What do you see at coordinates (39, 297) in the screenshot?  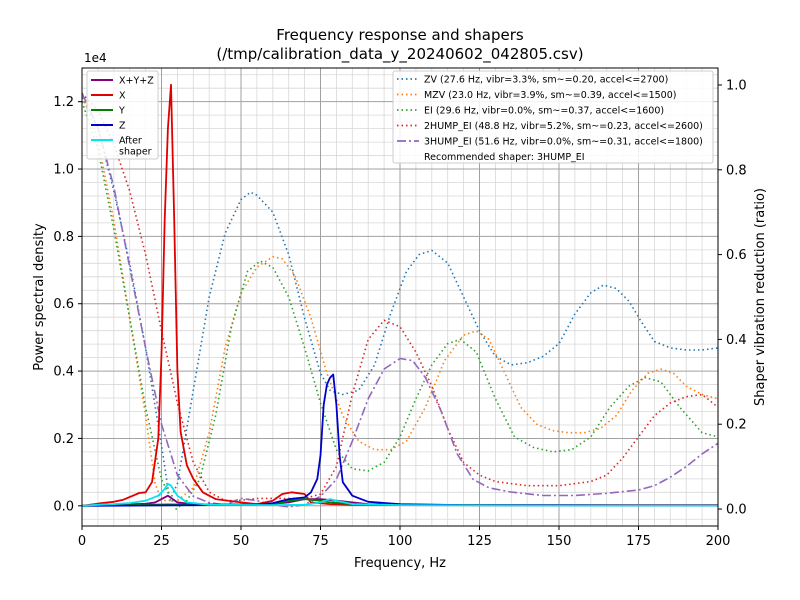 I see `y-axis-label: Power spectral density` at bounding box center [39, 297].